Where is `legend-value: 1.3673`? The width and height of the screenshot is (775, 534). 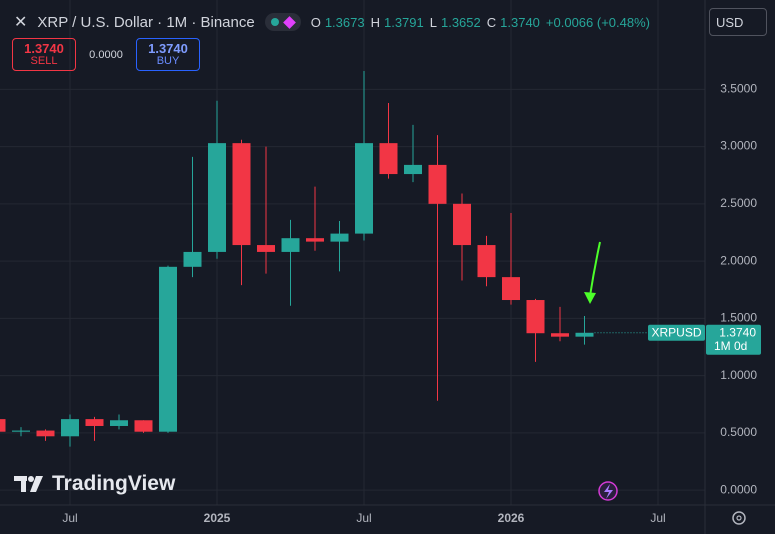 legend-value: 1.3673 is located at coordinates (344, 22).